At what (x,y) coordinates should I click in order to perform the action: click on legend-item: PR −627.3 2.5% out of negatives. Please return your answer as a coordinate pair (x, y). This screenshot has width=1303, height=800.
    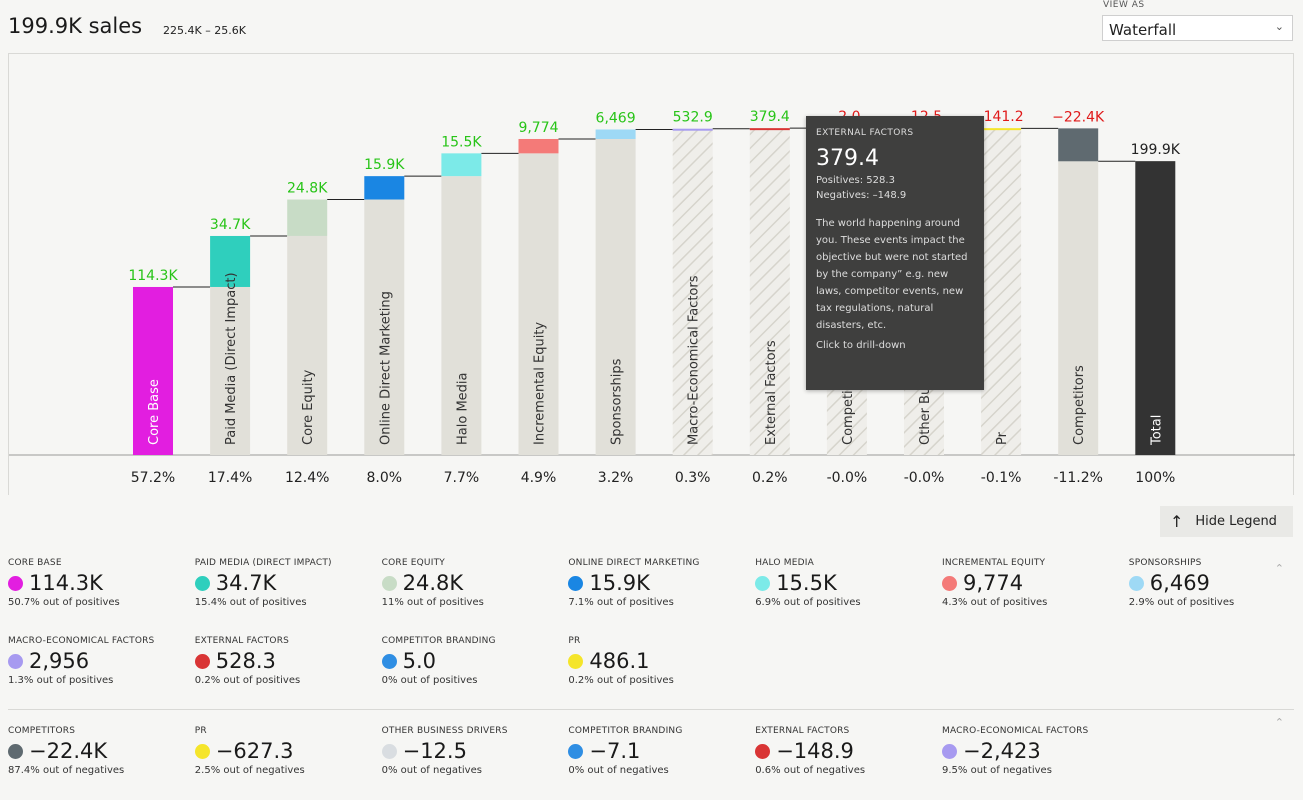
    Looking at the image, I should click on (284, 751).